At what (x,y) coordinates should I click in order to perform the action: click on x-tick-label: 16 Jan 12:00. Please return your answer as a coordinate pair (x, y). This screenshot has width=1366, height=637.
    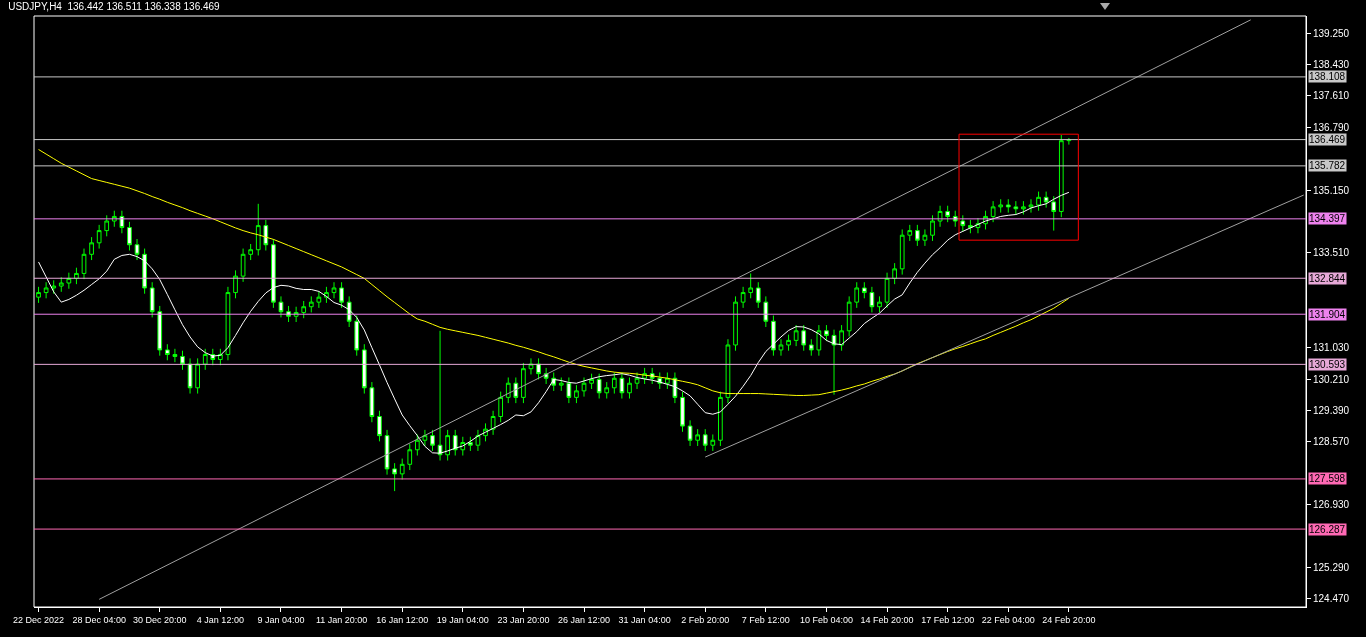
    Looking at the image, I should click on (402, 619).